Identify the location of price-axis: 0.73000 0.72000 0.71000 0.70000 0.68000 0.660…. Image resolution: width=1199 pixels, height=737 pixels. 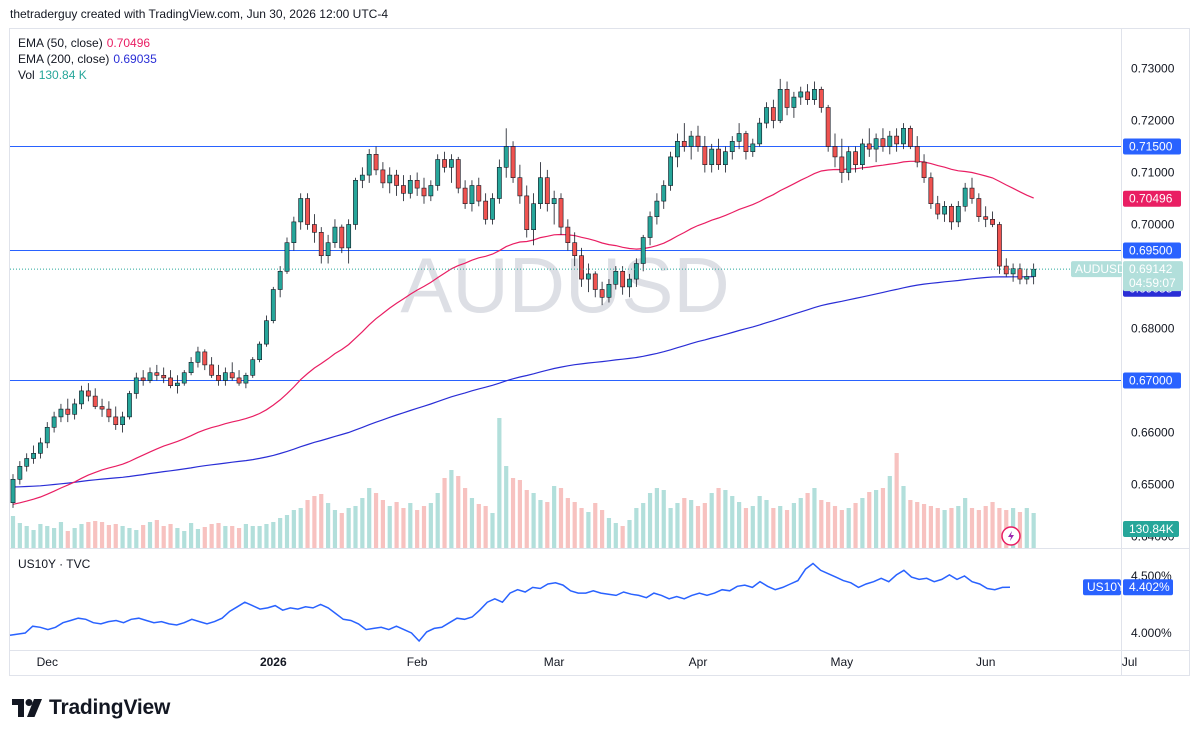
(1153, 351).